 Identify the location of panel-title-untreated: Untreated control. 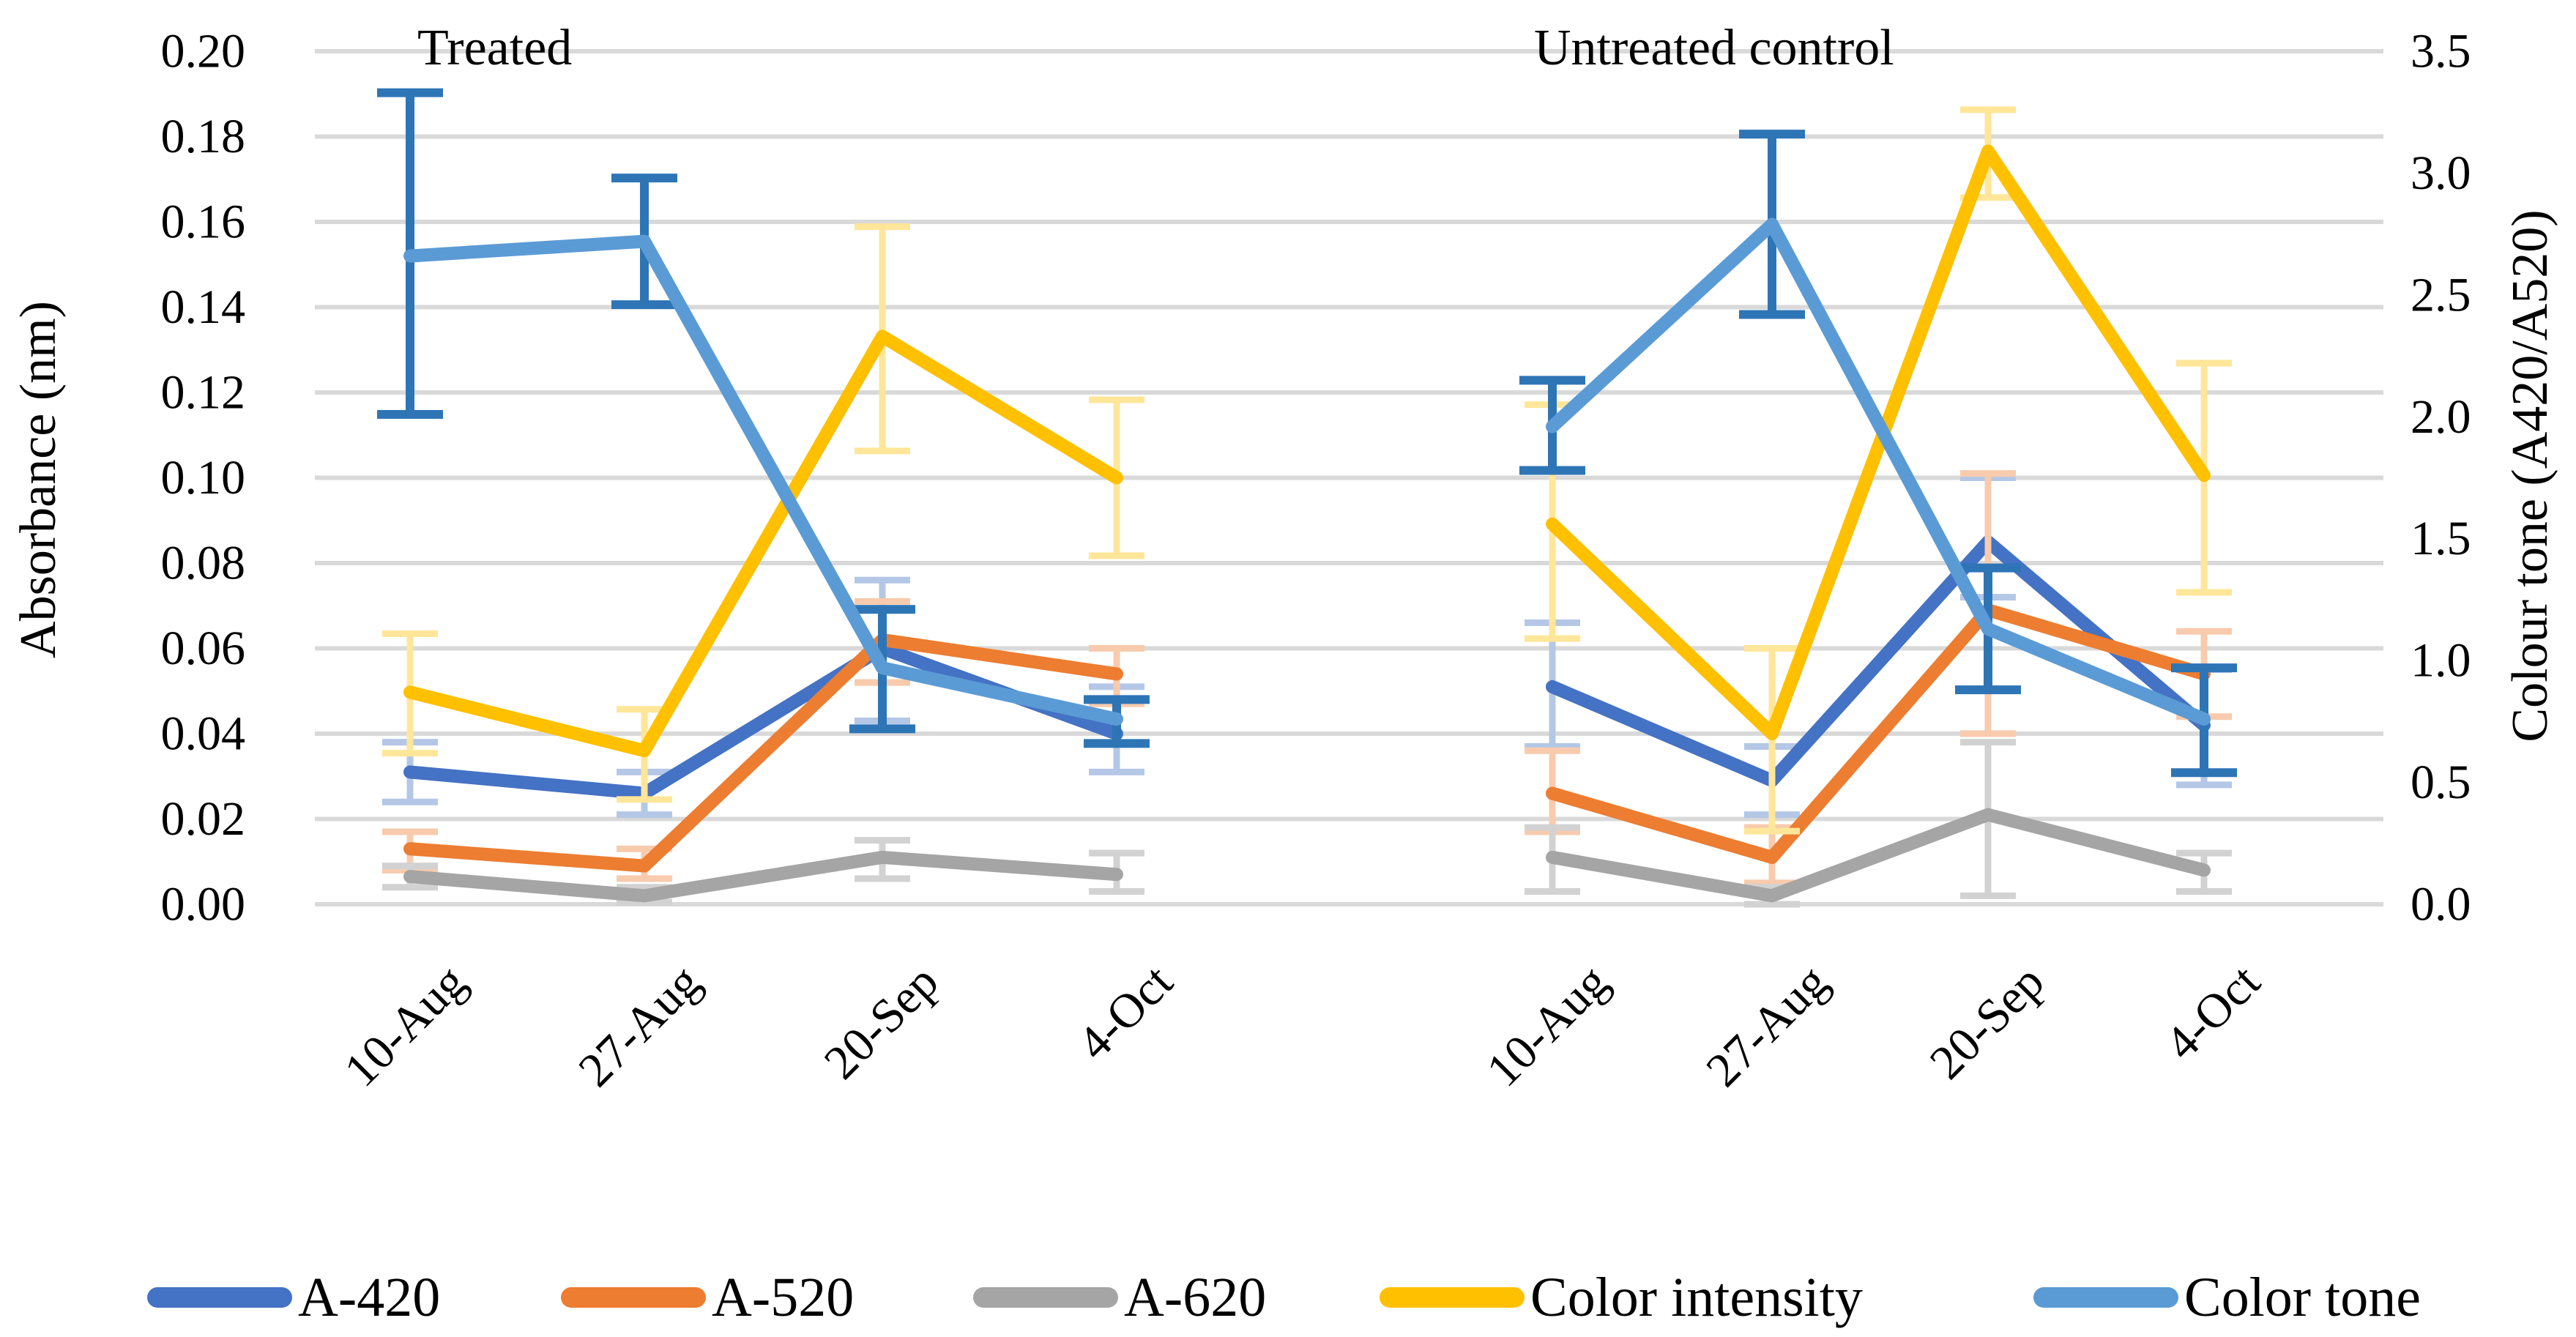
(1714, 48).